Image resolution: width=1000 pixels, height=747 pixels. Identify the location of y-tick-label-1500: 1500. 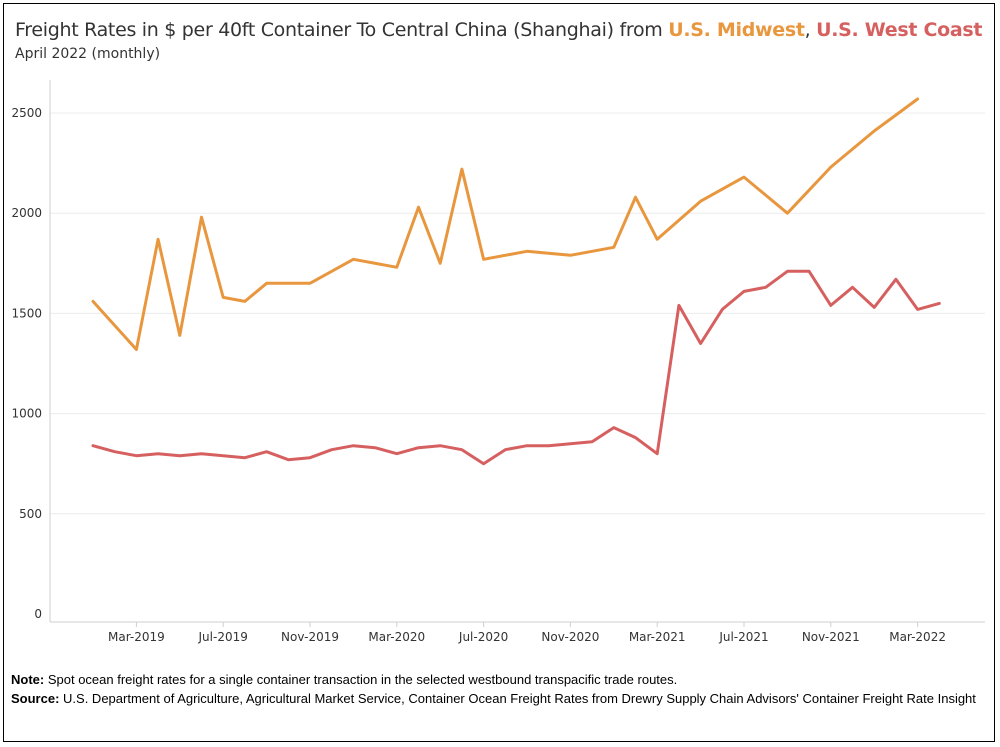
(26, 313).